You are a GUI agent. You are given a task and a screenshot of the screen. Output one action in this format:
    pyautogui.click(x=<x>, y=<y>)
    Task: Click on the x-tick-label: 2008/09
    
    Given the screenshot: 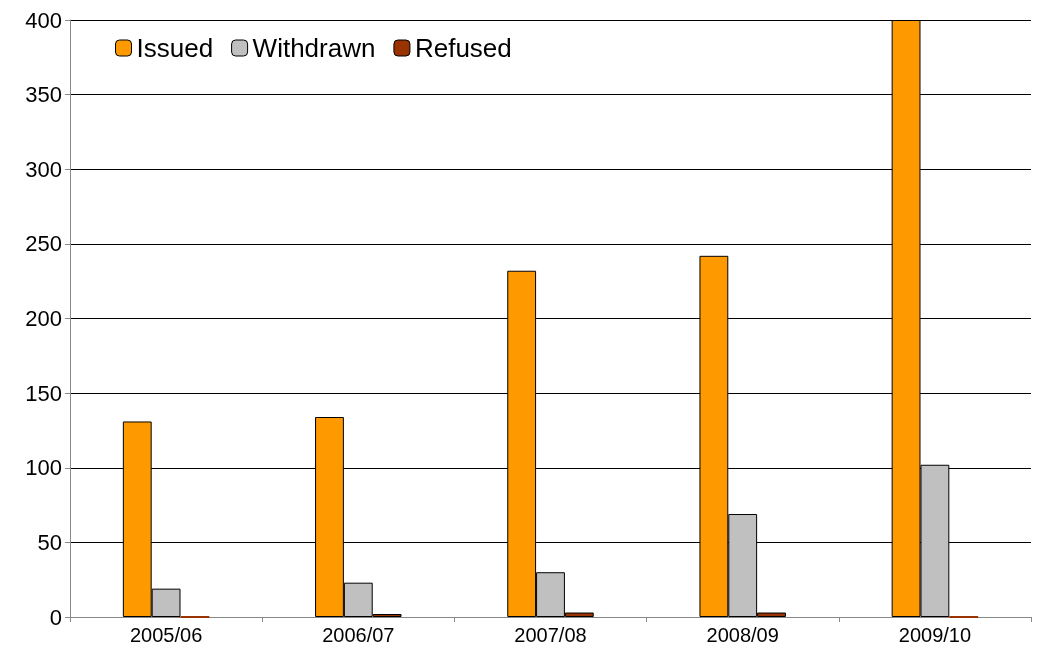 What is the action you would take?
    pyautogui.click(x=742, y=635)
    